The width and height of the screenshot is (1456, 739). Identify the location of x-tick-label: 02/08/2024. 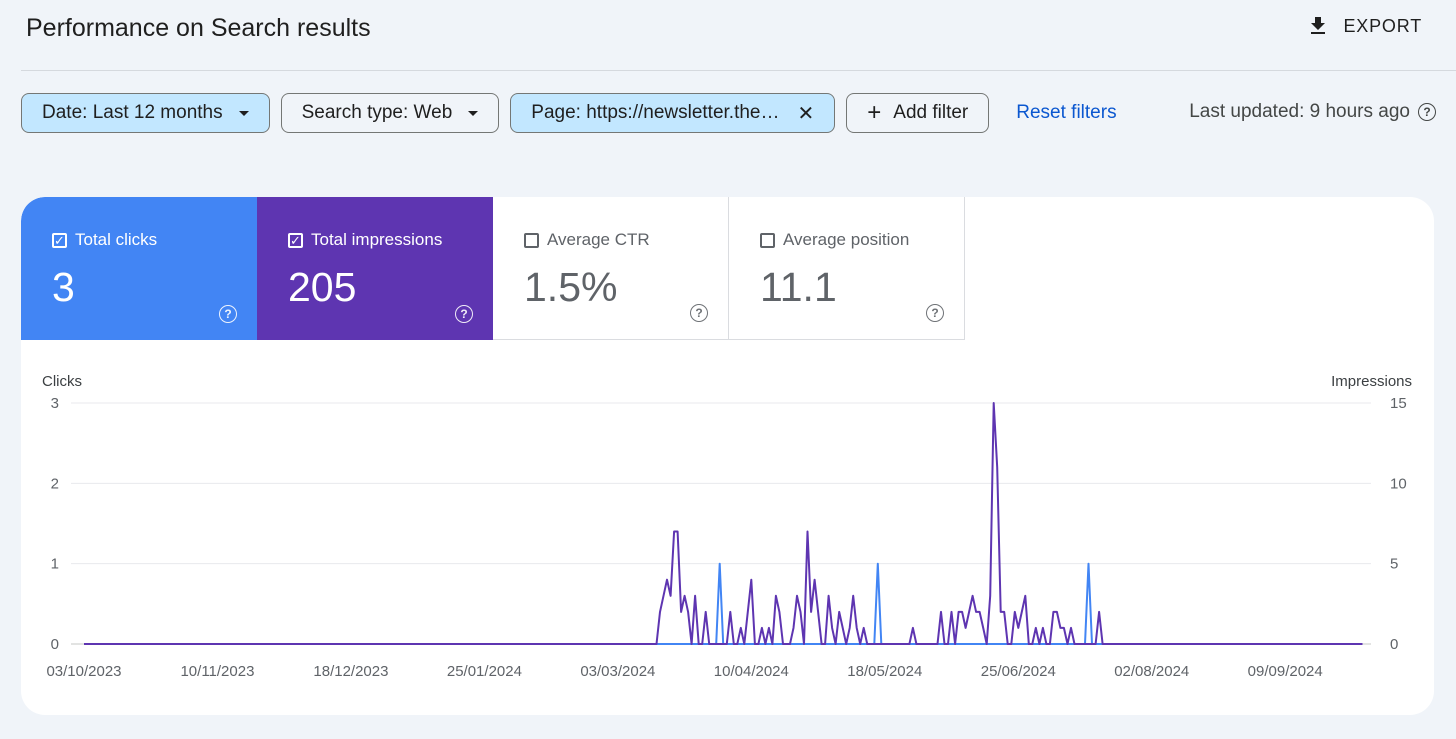
(1151, 671).